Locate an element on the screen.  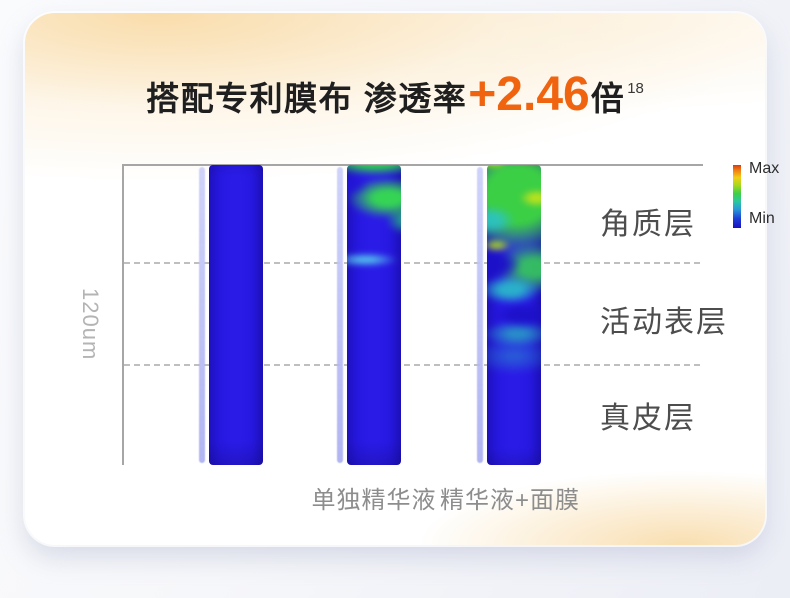
title-unit: 倍 is located at coordinates (608, 98).